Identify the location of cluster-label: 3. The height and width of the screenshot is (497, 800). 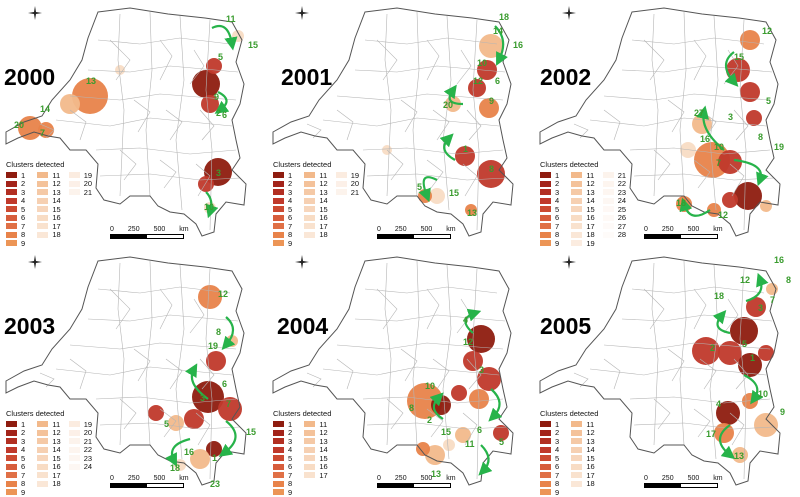
(760, 308).